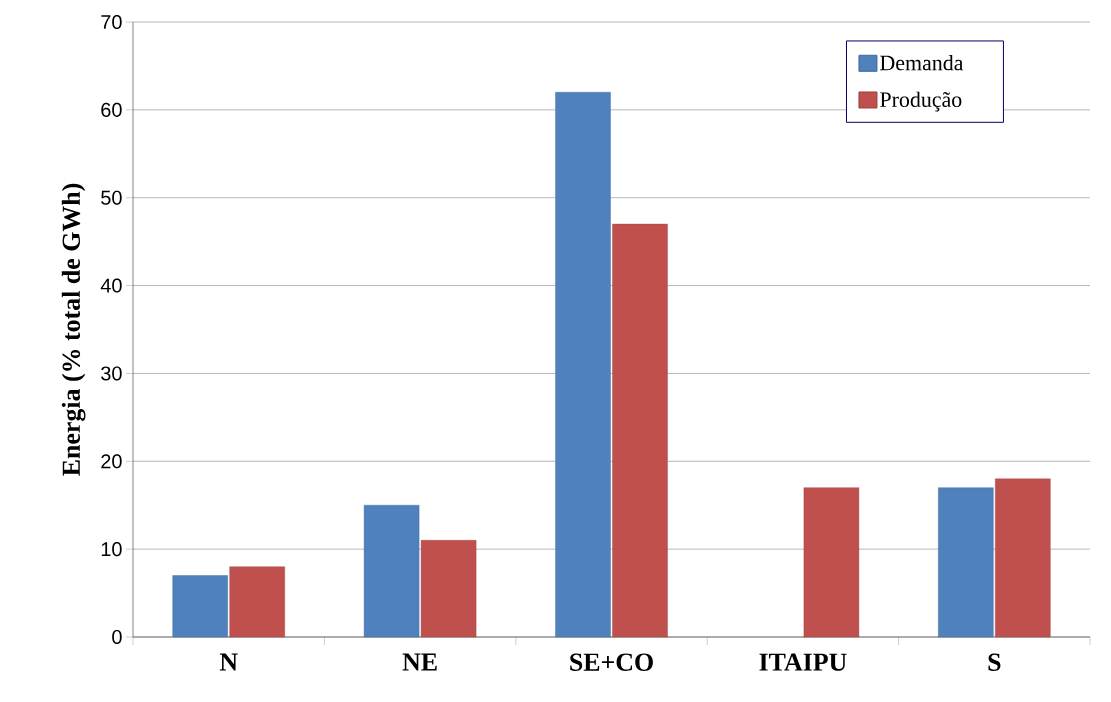  What do you see at coordinates (111, 109) in the screenshot?
I see `y-tick-label: 60` at bounding box center [111, 109].